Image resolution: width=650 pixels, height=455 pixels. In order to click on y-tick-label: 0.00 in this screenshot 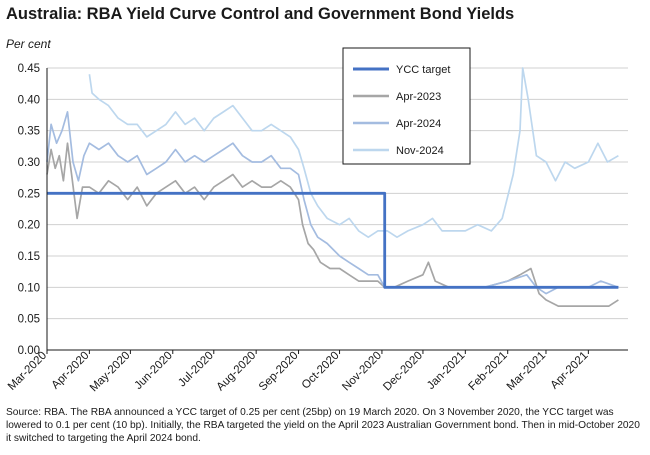, I will do `click(29, 351)`.